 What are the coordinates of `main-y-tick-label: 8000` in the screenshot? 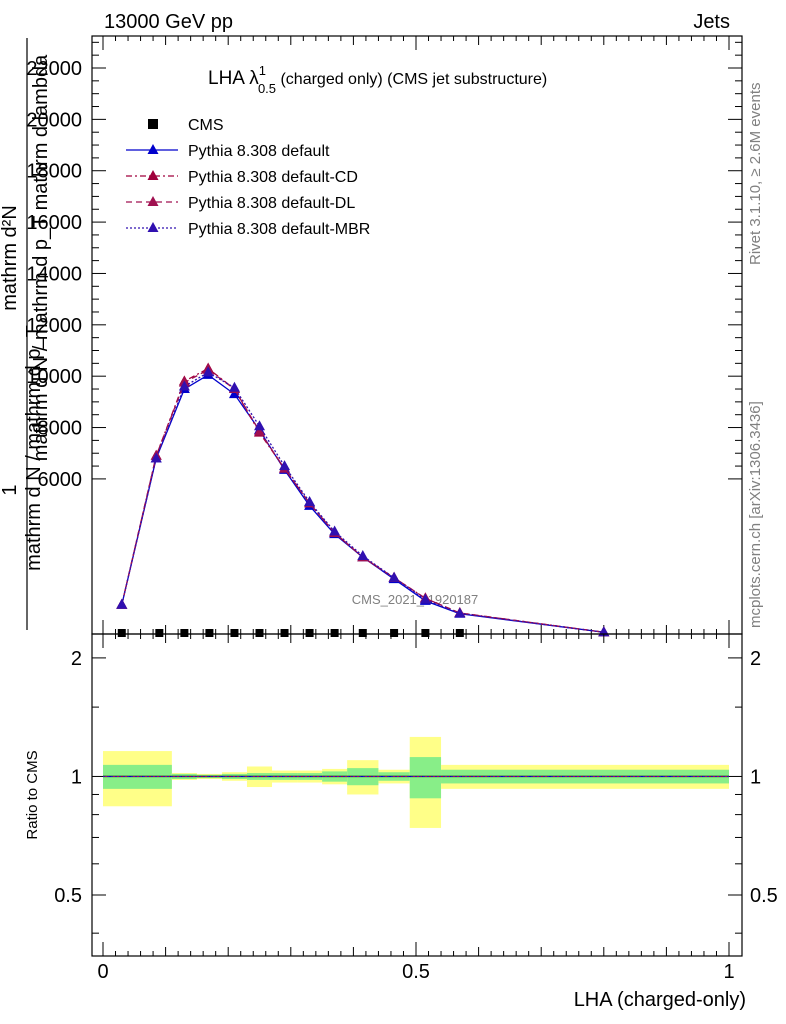 It's located at (60, 429).